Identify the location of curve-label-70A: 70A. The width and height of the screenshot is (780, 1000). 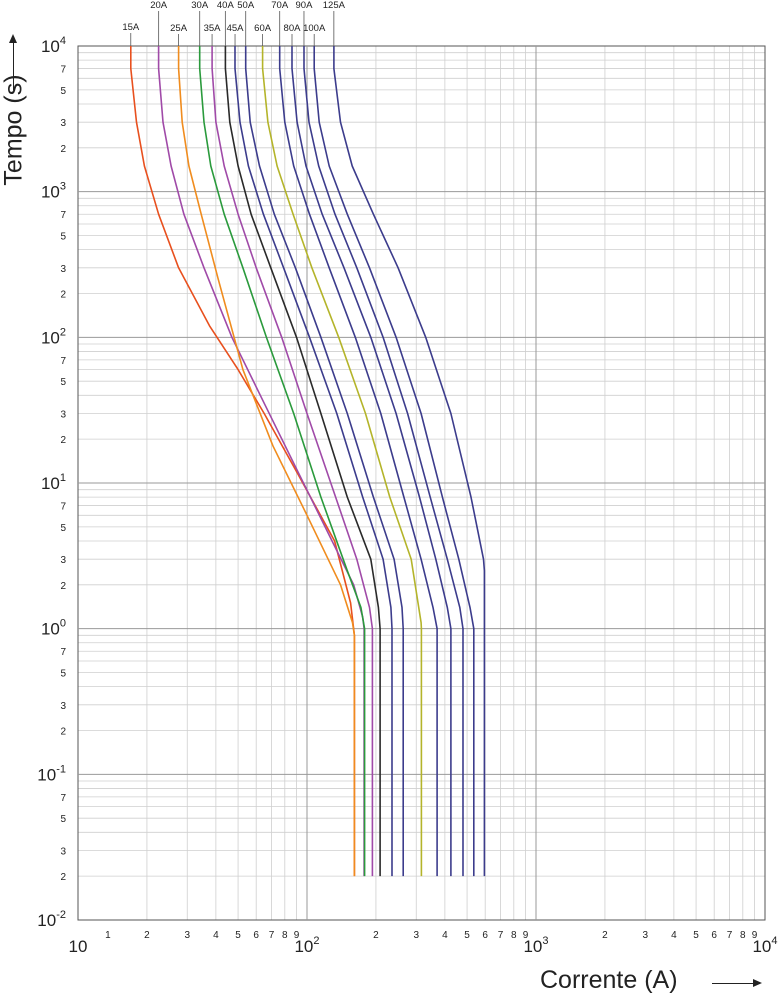
(280, 5).